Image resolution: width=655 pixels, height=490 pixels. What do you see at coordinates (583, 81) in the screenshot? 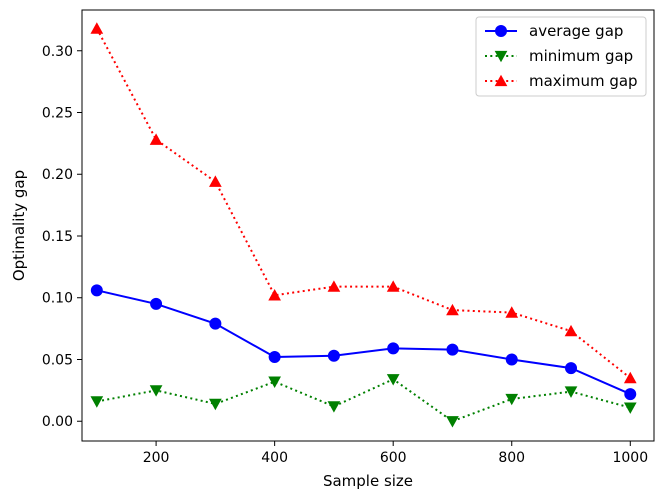
I see `legend-label: maximum gap` at bounding box center [583, 81].